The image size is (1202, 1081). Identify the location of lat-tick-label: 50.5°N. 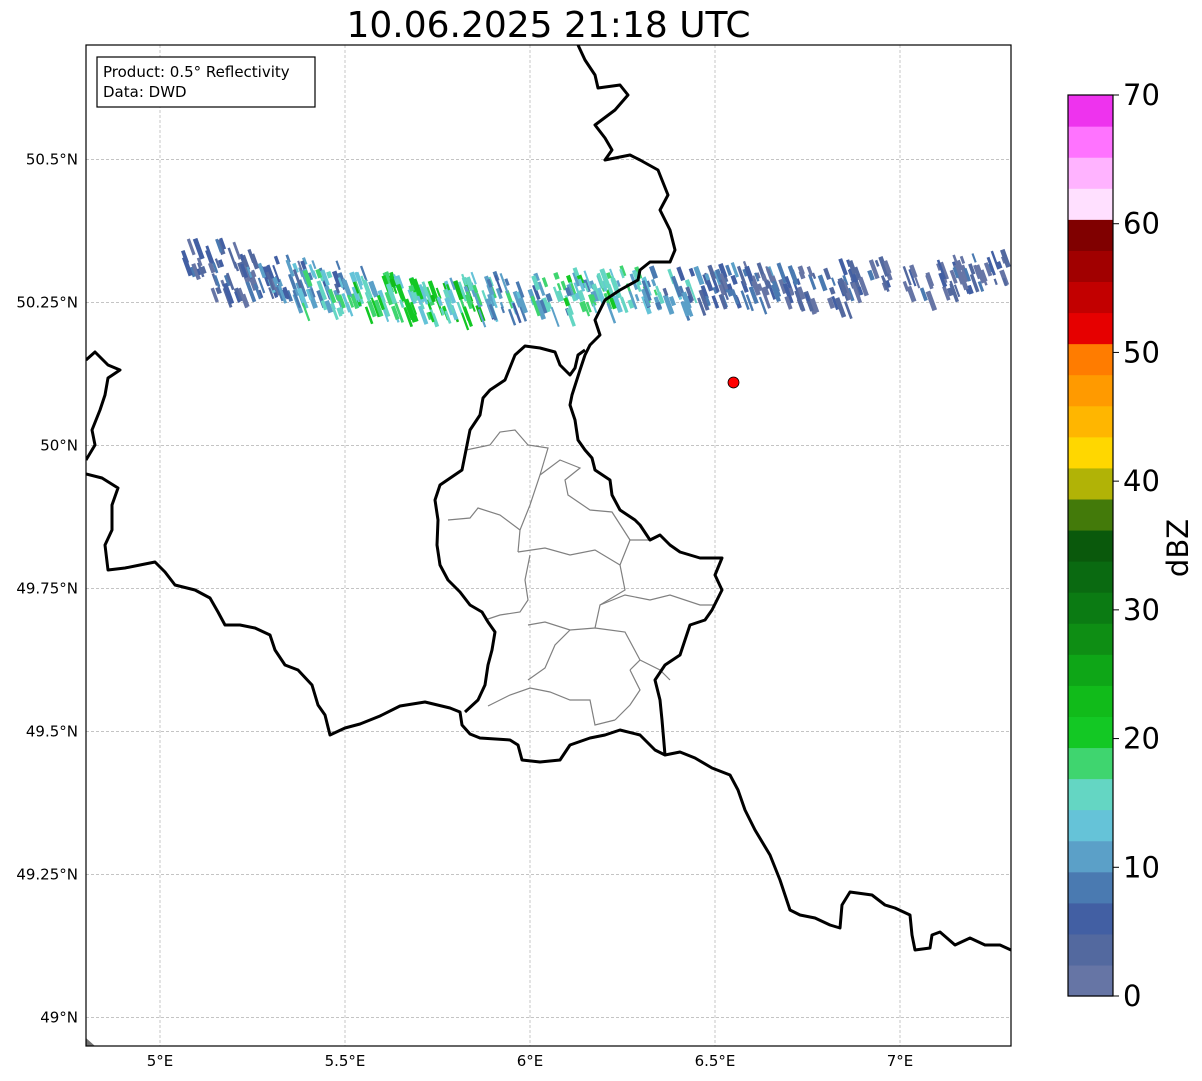
(52, 159).